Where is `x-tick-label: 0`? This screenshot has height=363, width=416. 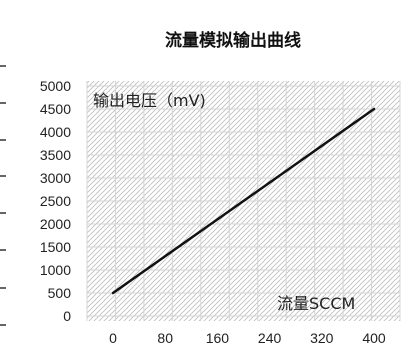 x-tick-label: 0 is located at coordinates (113, 338).